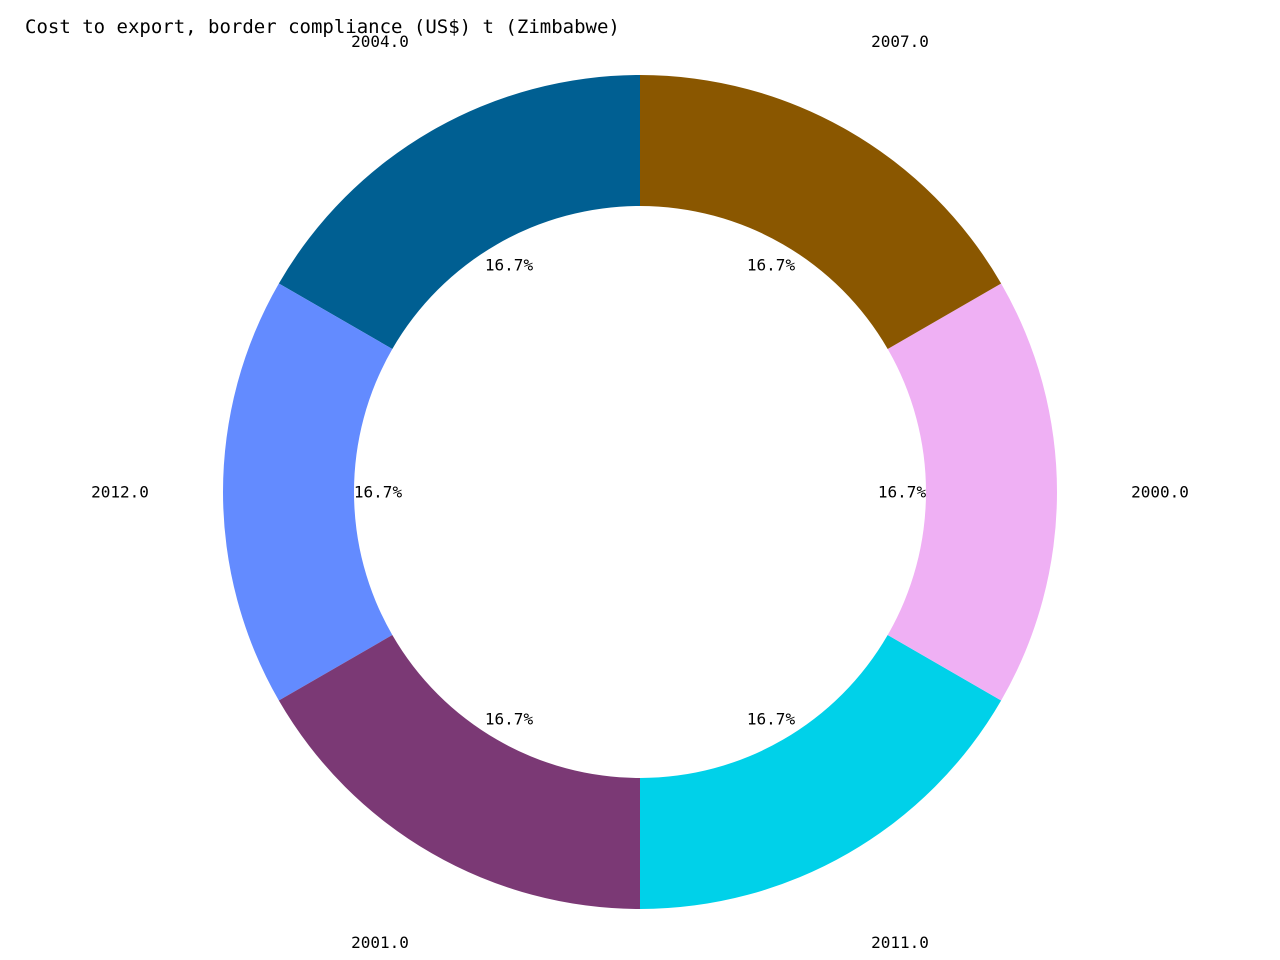 The width and height of the screenshot is (1280, 960). What do you see at coordinates (120, 492) in the screenshot?
I see `slice-label: 2012.0` at bounding box center [120, 492].